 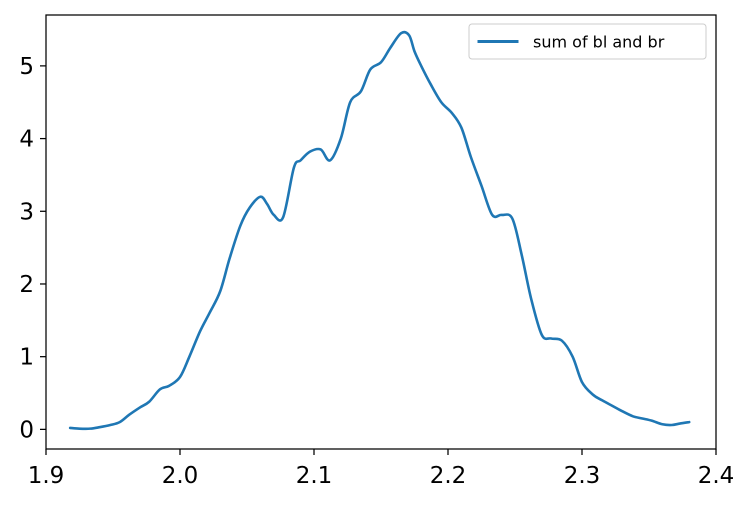 I want to click on legend: sum of bl and br, so click(x=587, y=41).